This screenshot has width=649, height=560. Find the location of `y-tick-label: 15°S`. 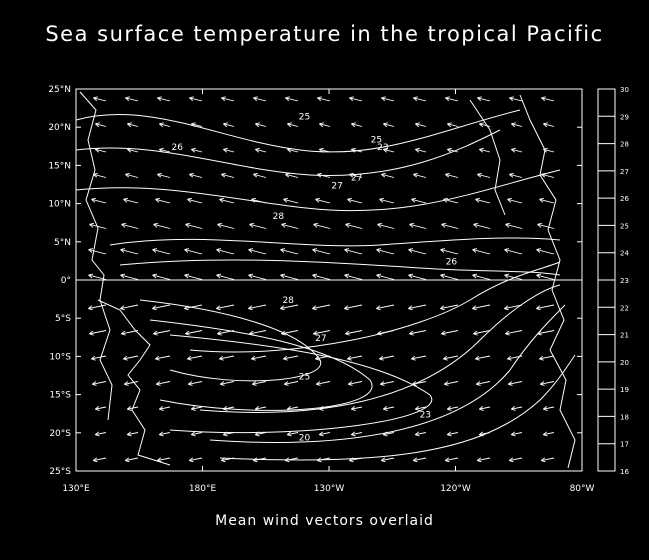

y-tick-label: 15°S is located at coordinates (60, 396).